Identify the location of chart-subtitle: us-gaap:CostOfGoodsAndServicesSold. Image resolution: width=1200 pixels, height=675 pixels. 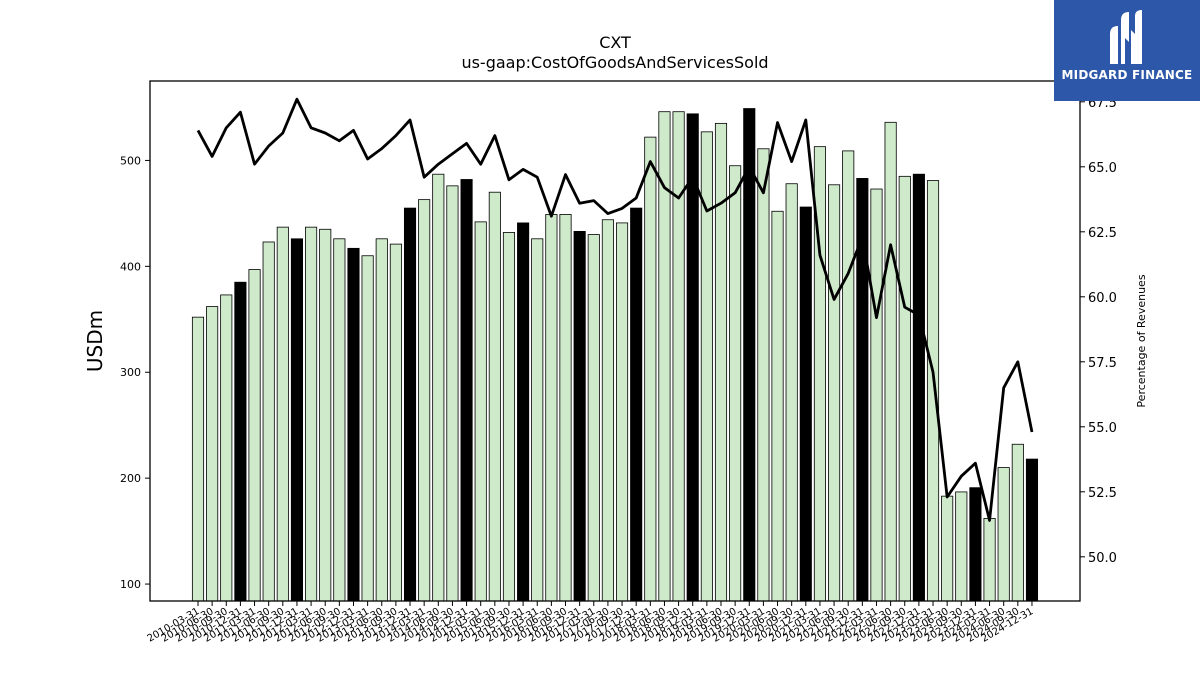
(614, 62).